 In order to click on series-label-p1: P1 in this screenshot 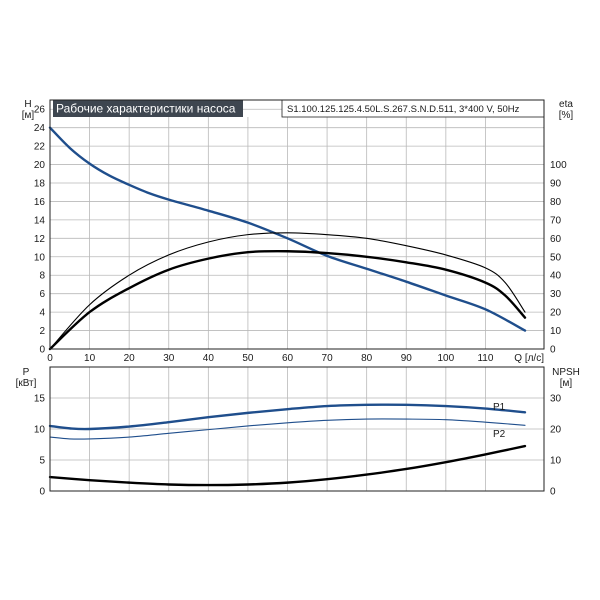, I will do `click(499, 407)`.